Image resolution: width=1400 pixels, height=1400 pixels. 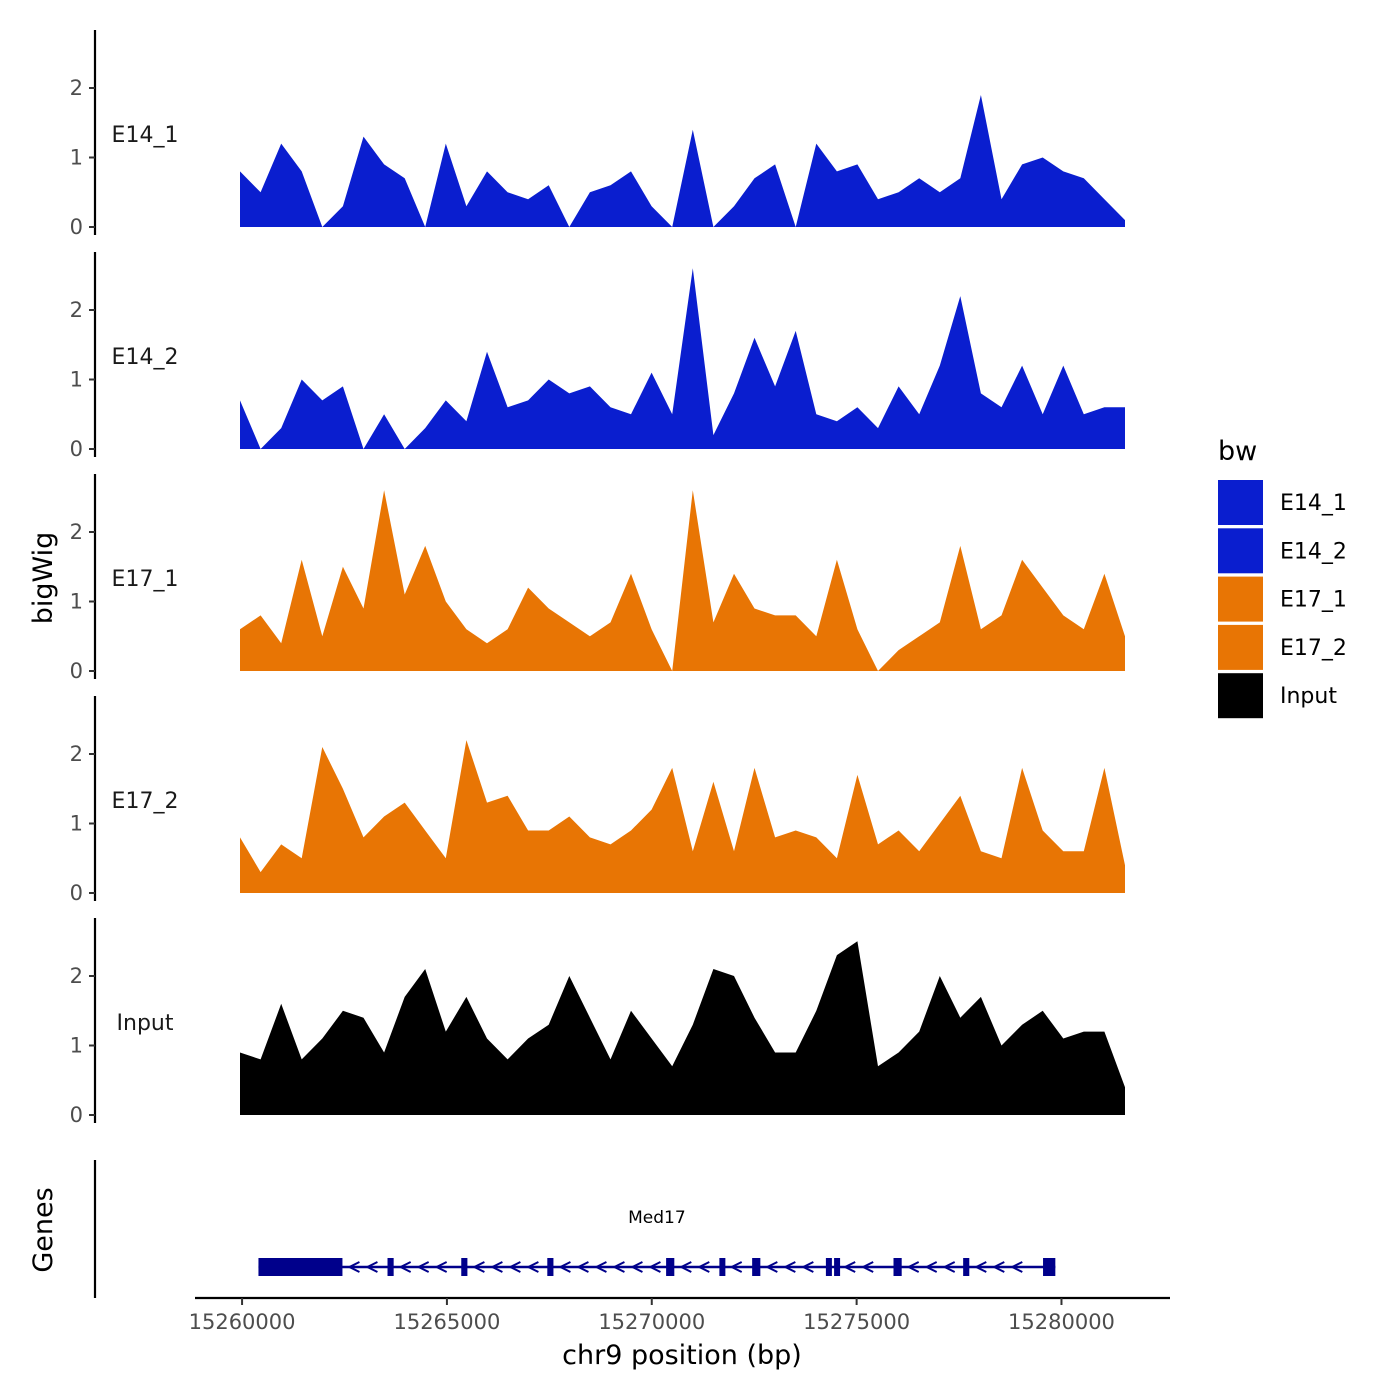 I want to click on x-tick-label: 15270000, so click(x=651, y=1322).